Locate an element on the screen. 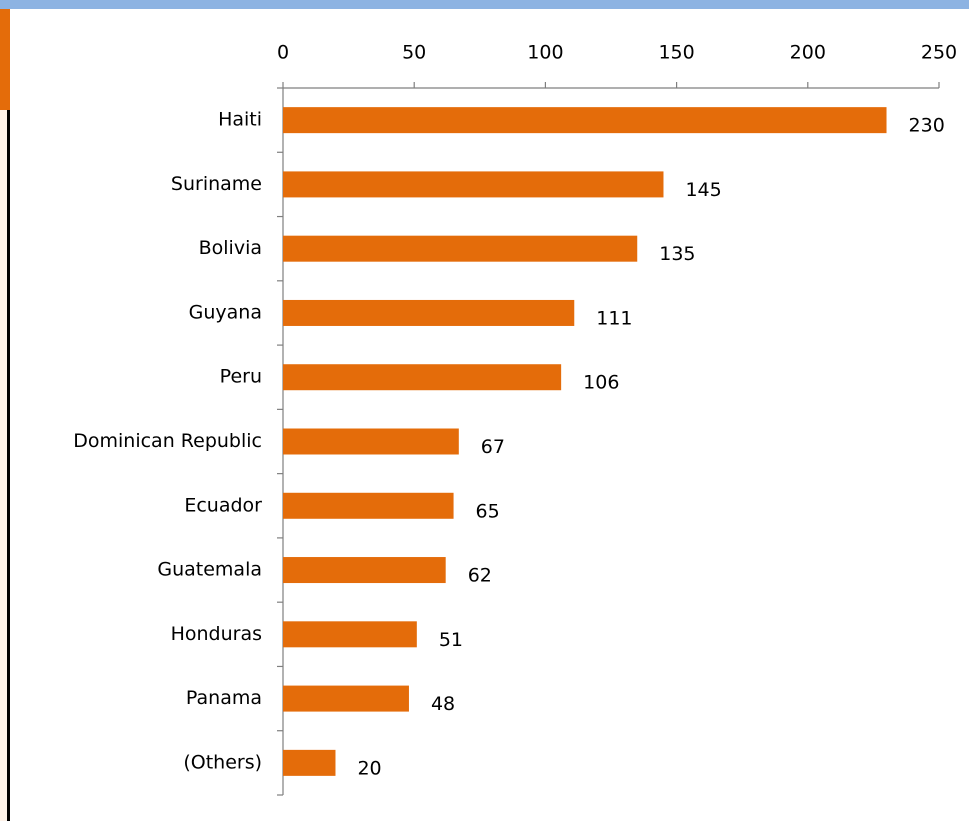 Image resolution: width=969 pixels, height=821 pixels. data-label: 48 is located at coordinates (443, 704).